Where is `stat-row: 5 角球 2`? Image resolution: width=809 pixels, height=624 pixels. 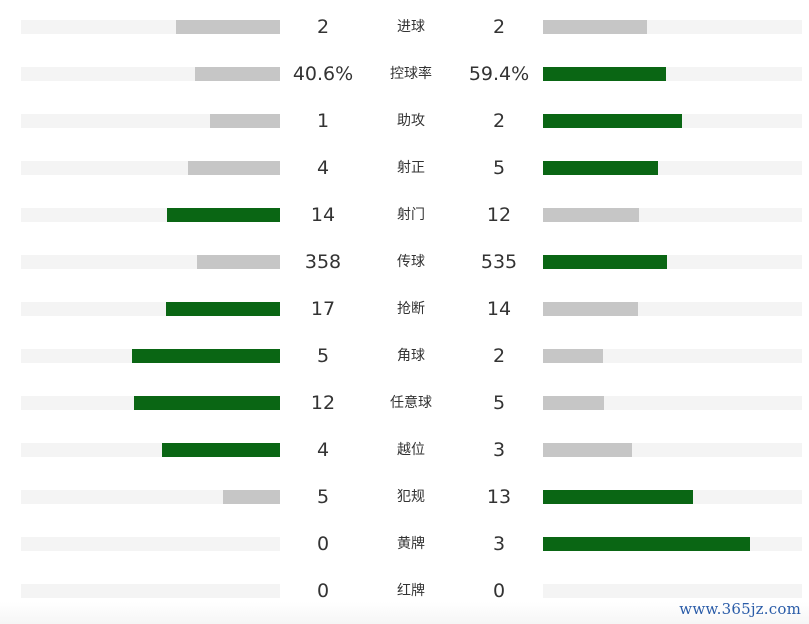 stat-row: 5 角球 2 is located at coordinates (404, 356).